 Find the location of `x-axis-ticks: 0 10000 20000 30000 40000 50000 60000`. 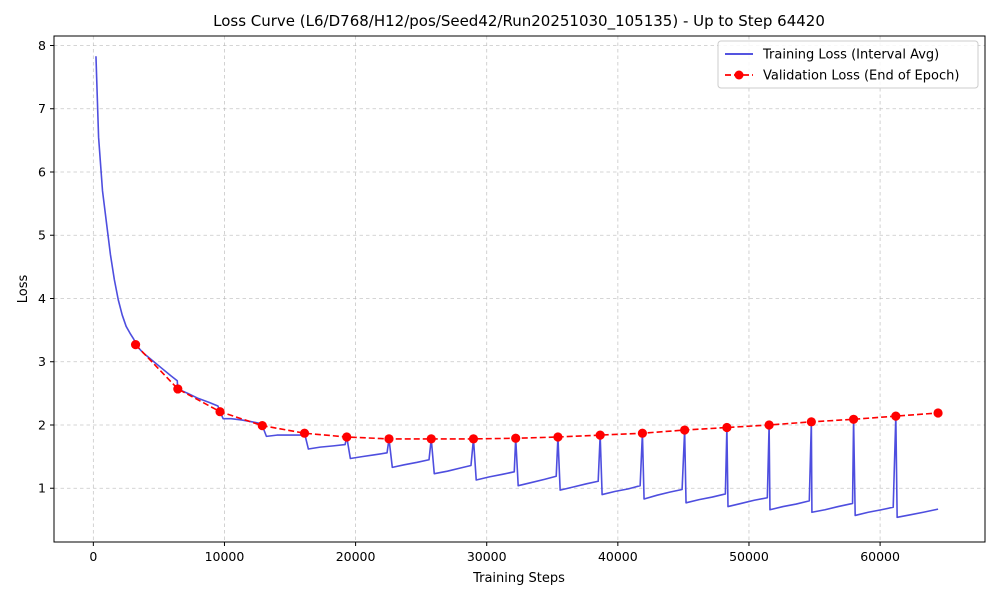

x-axis-ticks: 0 10000 20000 30000 40000 50000 60000 is located at coordinates (494, 553).